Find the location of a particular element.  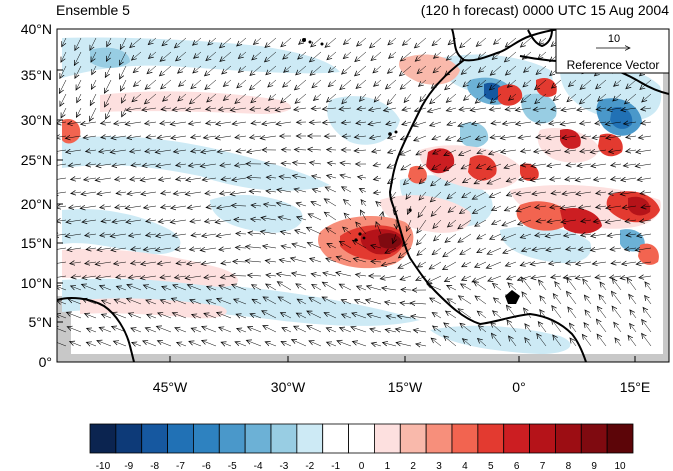

colorbar-swatch is located at coordinates (491, 438).